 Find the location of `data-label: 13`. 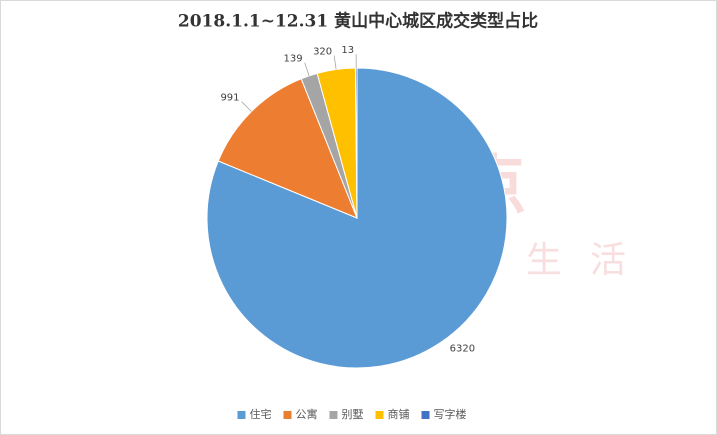

data-label: 13 is located at coordinates (347, 50).